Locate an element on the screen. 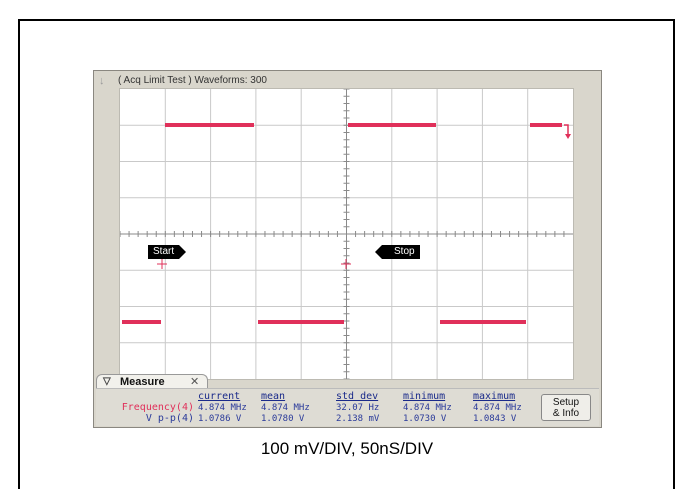 The width and height of the screenshot is (694, 489). trace-end-arrow-head is located at coordinates (568, 136).